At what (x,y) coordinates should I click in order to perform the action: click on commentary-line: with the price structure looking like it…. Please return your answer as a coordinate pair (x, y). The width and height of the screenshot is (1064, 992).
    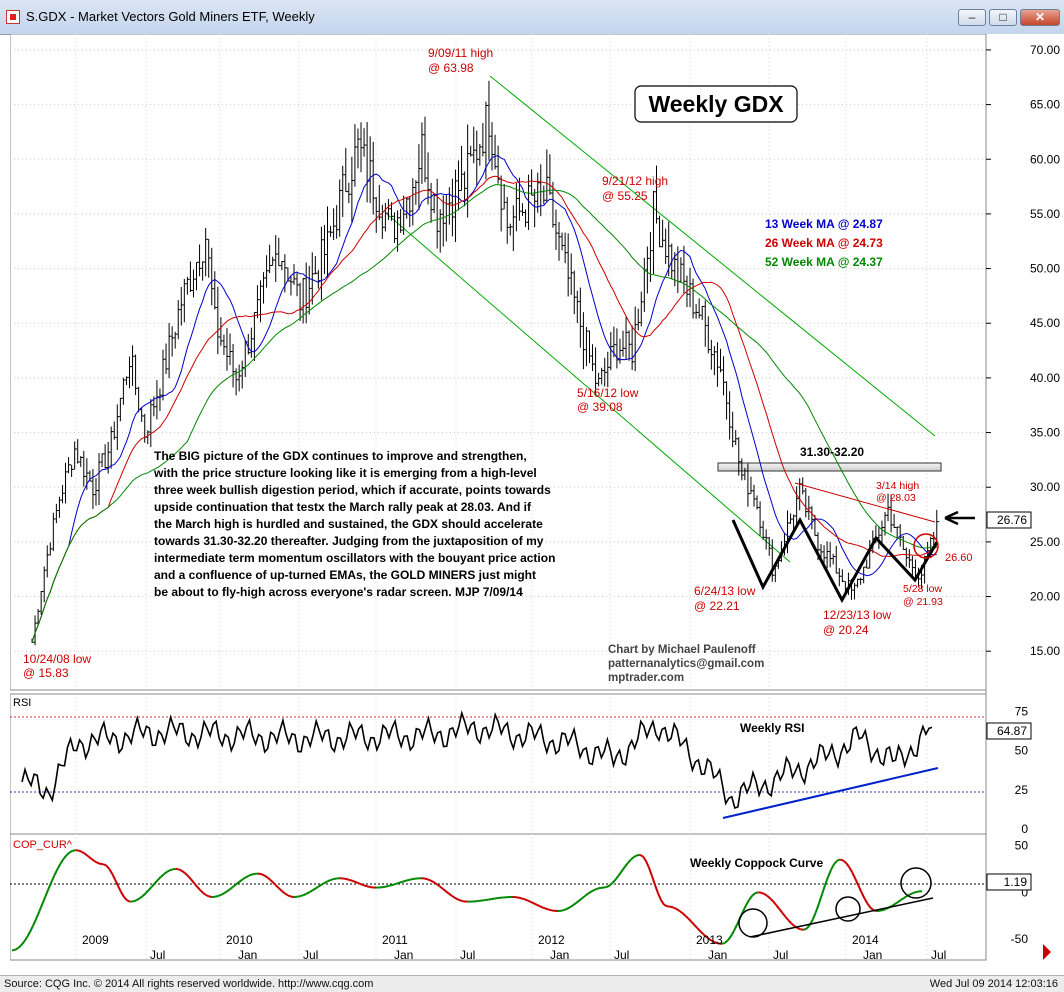
    Looking at the image, I should click on (345, 473).